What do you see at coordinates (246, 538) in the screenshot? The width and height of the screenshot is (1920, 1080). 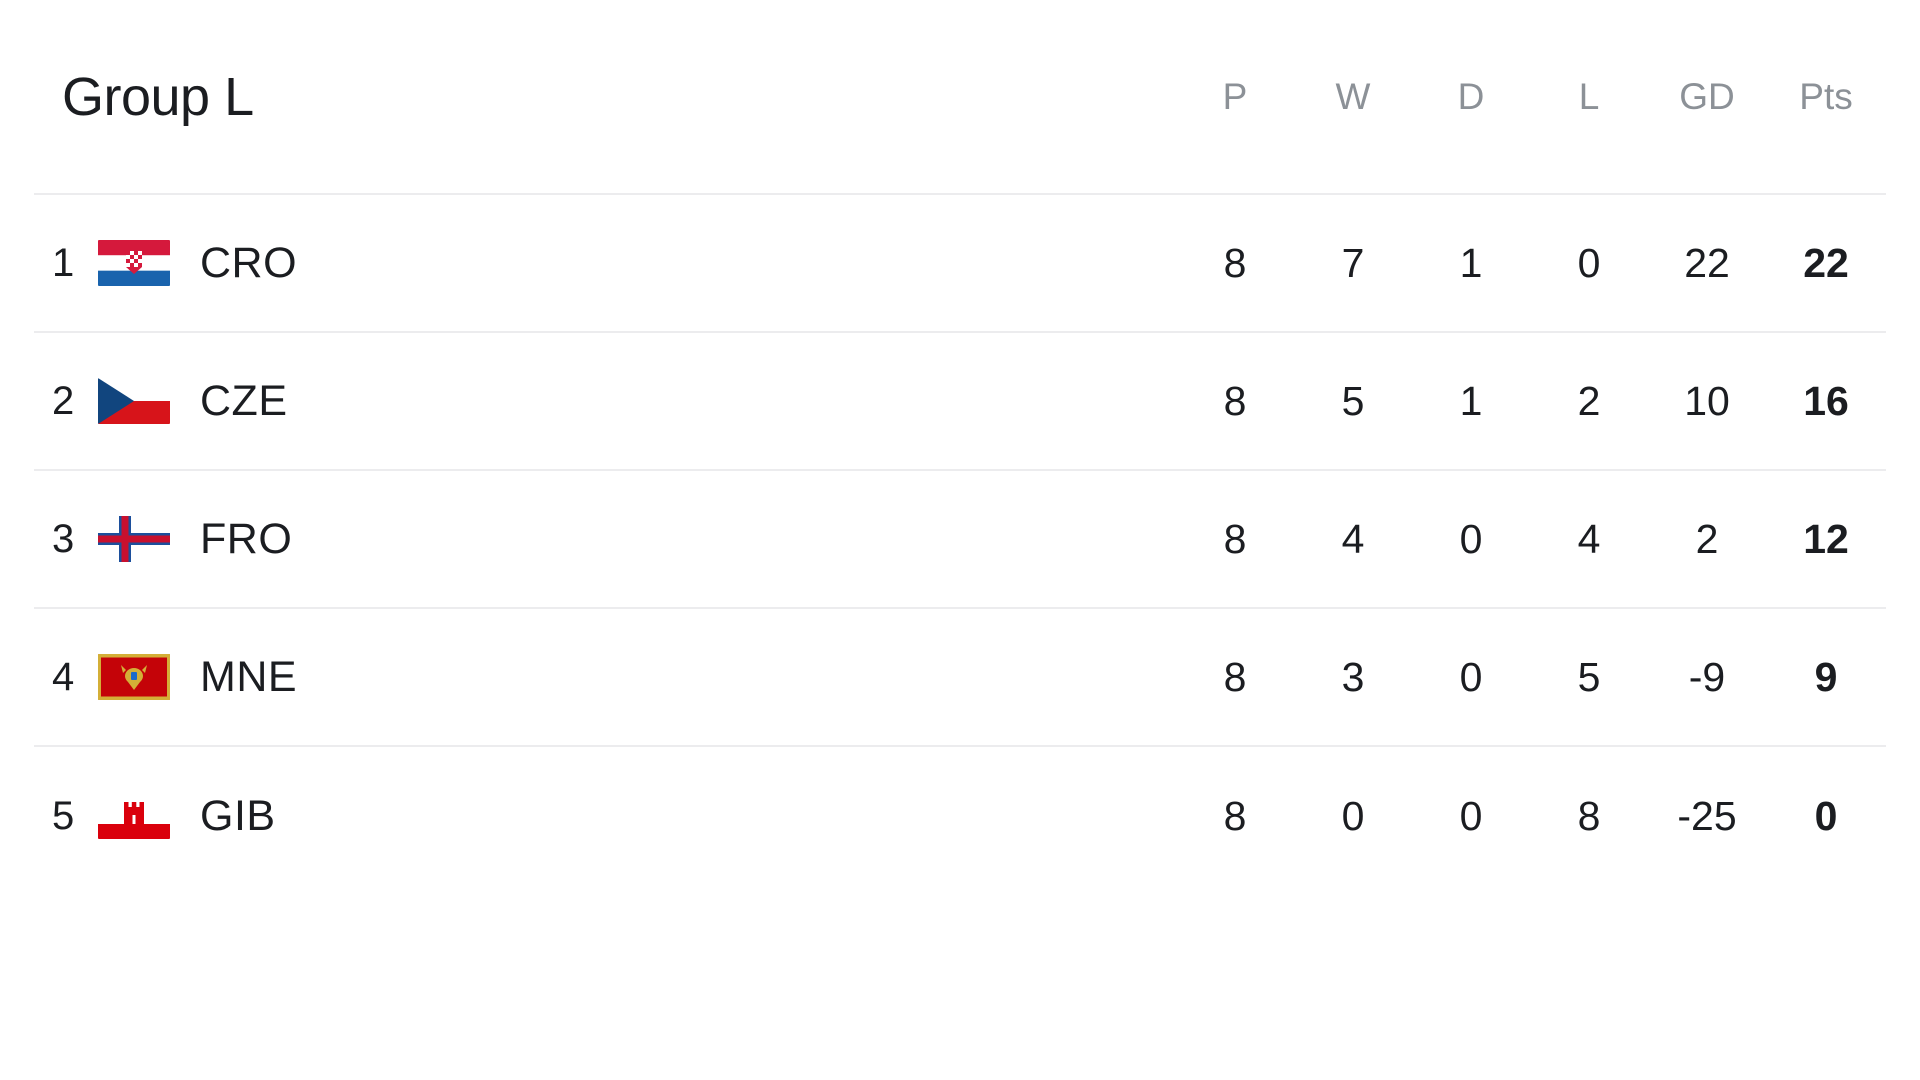 I see `team-code: FRO` at bounding box center [246, 538].